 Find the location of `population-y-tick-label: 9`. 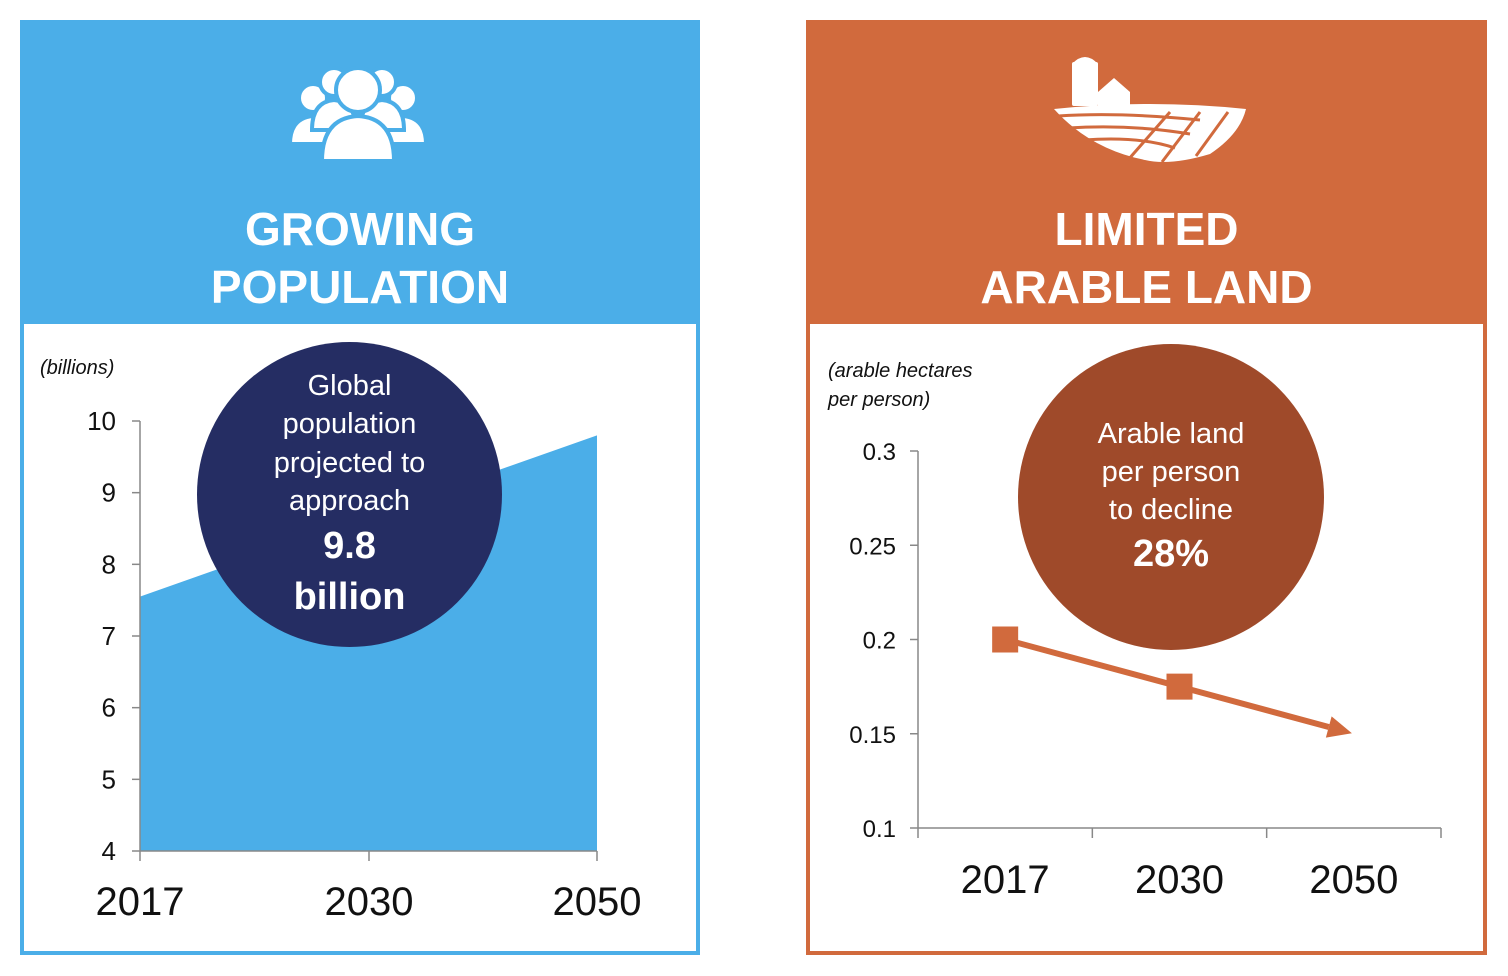

population-y-tick-label: 9 is located at coordinates (109, 493).